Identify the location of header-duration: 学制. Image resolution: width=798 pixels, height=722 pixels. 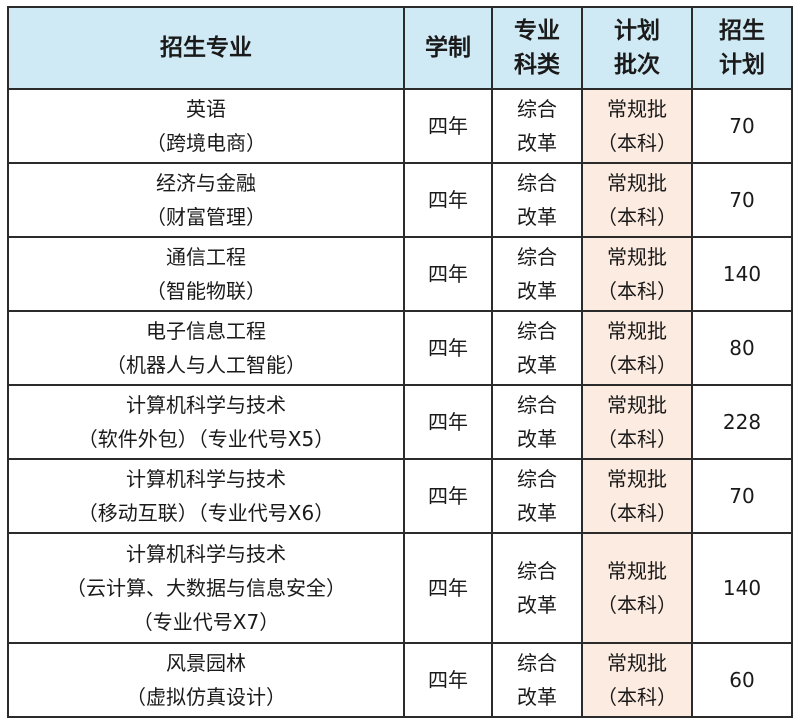
(448, 48).